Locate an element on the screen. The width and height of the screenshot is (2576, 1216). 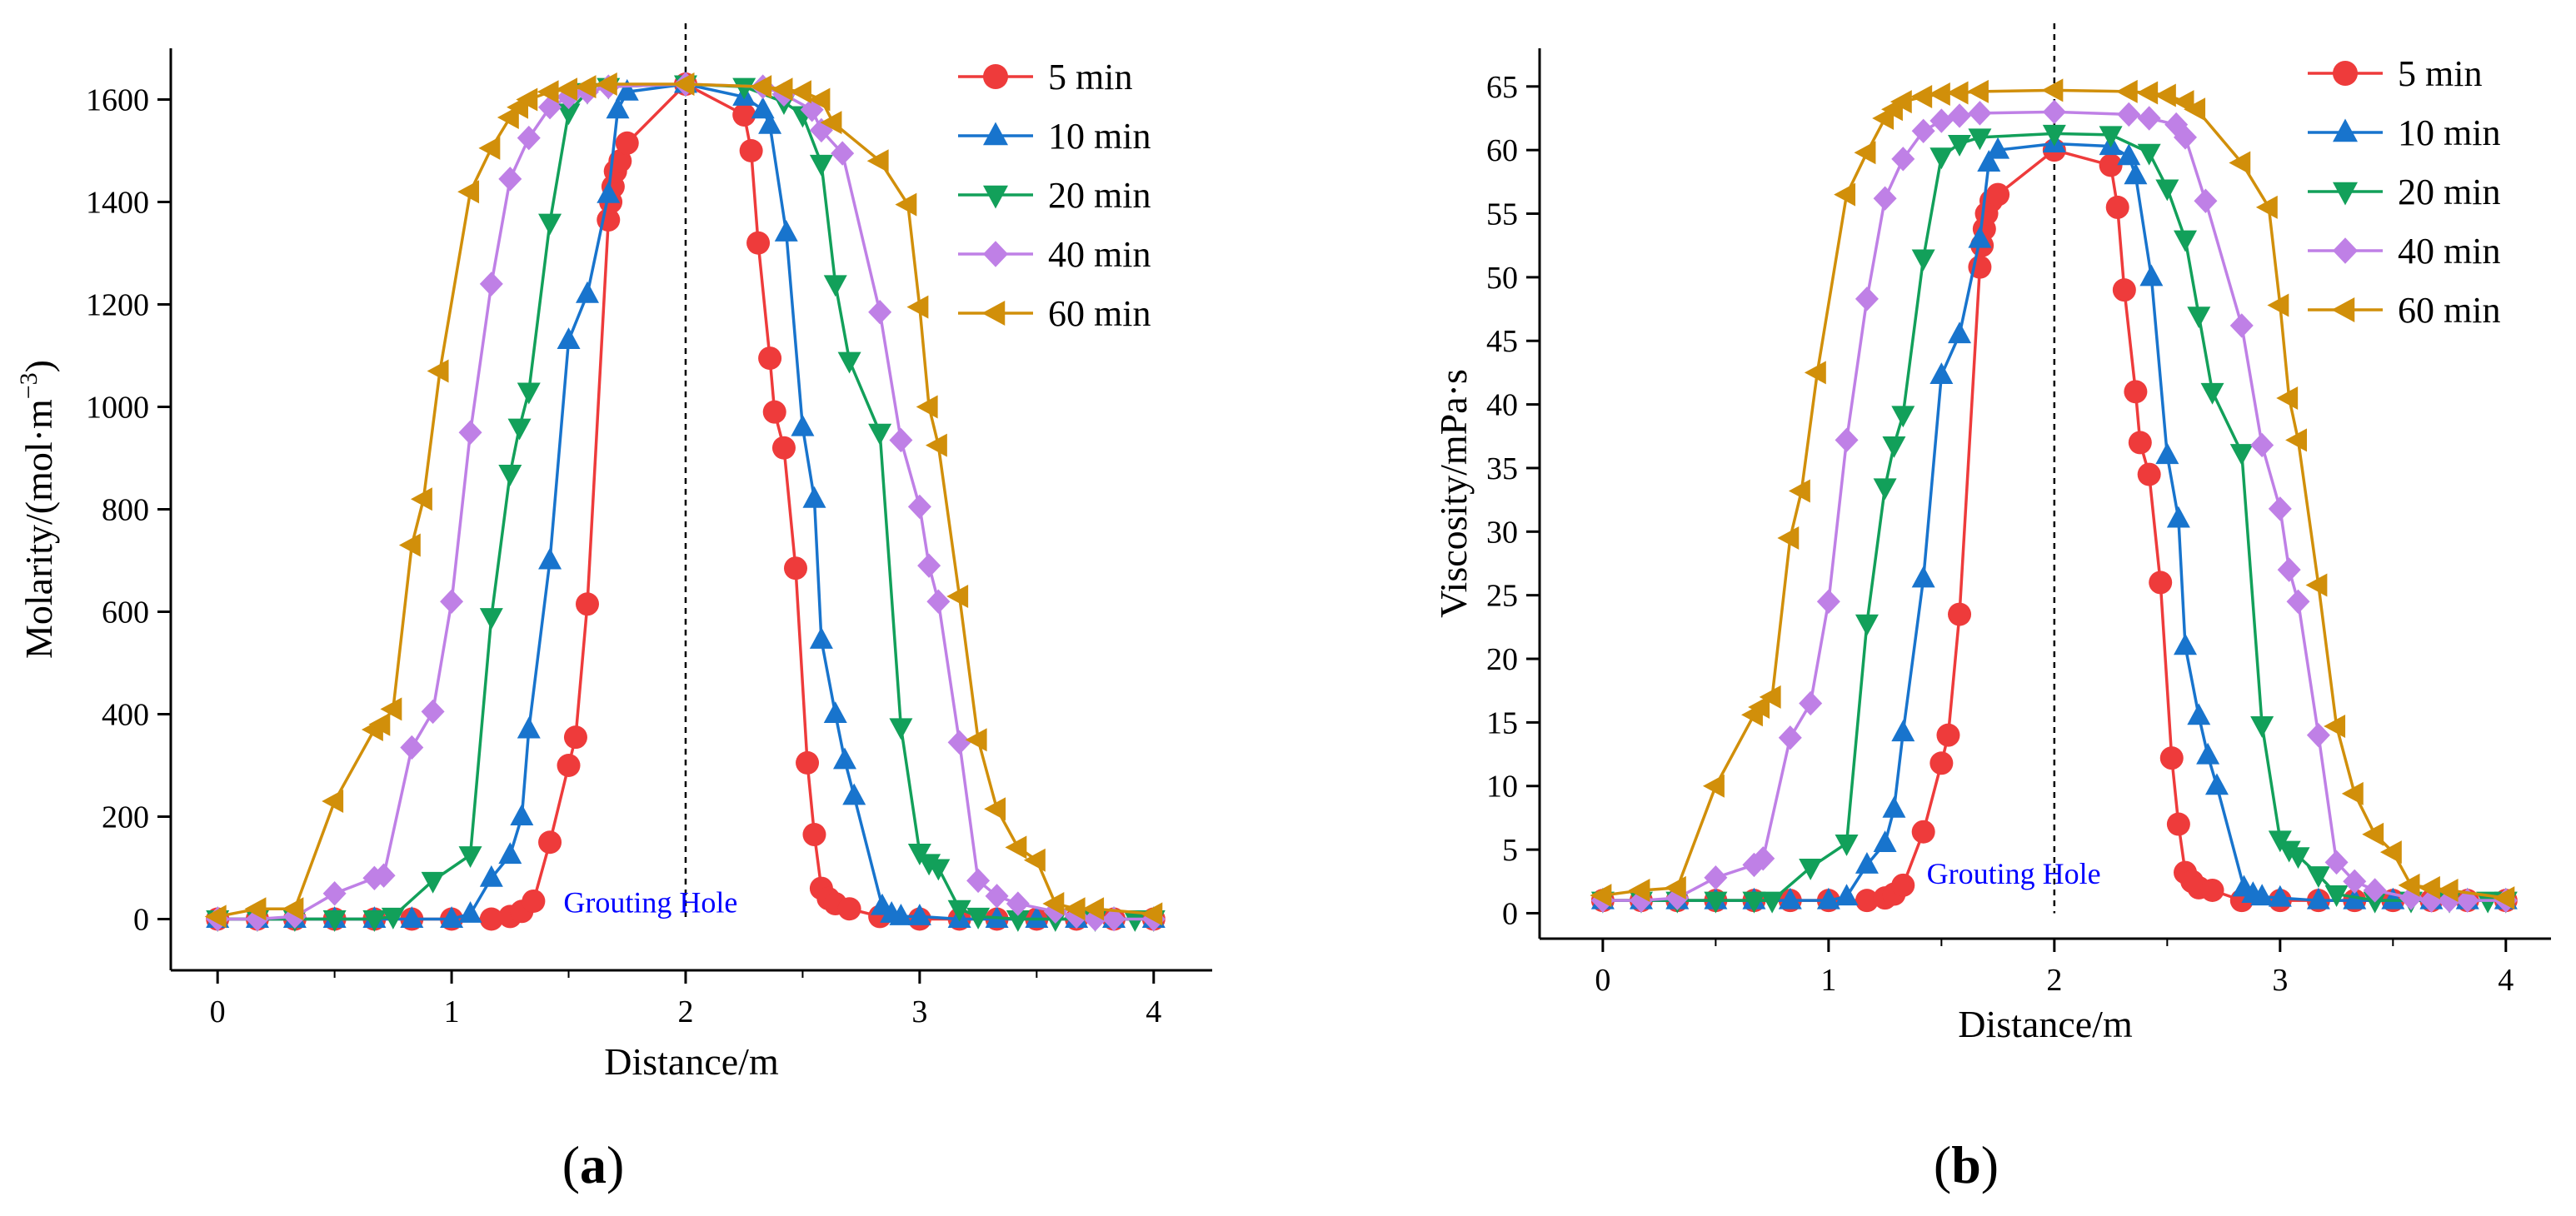
y-tick-label: 1000 is located at coordinates (117, 408).